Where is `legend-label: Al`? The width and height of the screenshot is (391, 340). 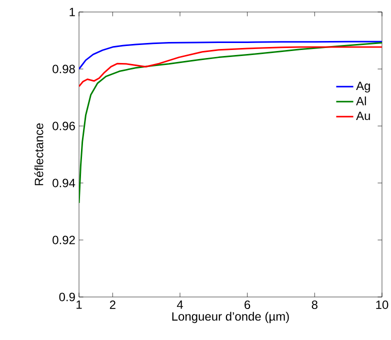
legend-label: Al is located at coordinates (361, 101).